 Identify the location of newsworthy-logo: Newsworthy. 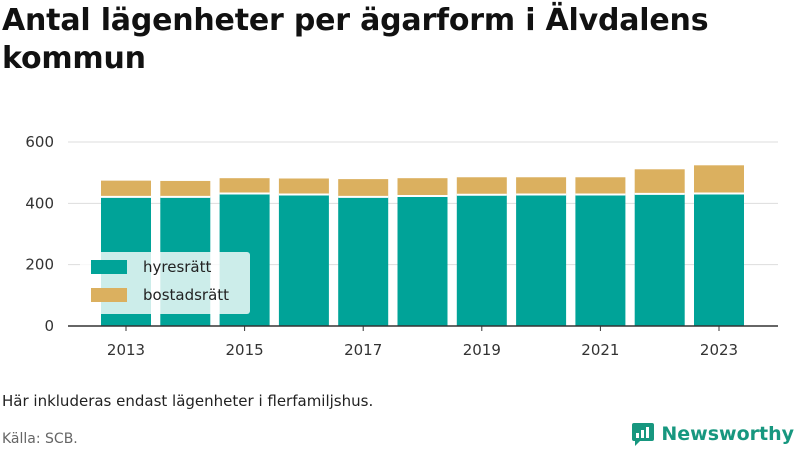
(712, 434).